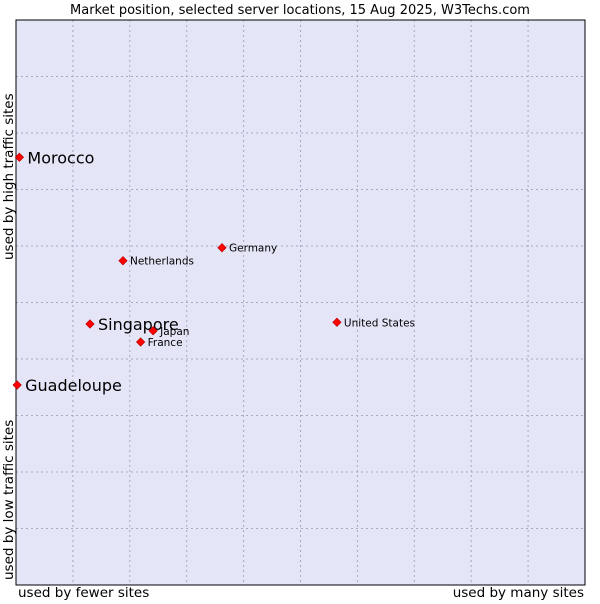 The width and height of the screenshot is (600, 604). What do you see at coordinates (73, 385) in the screenshot?
I see `point-label-guadeloupe: Guadeloupe` at bounding box center [73, 385].